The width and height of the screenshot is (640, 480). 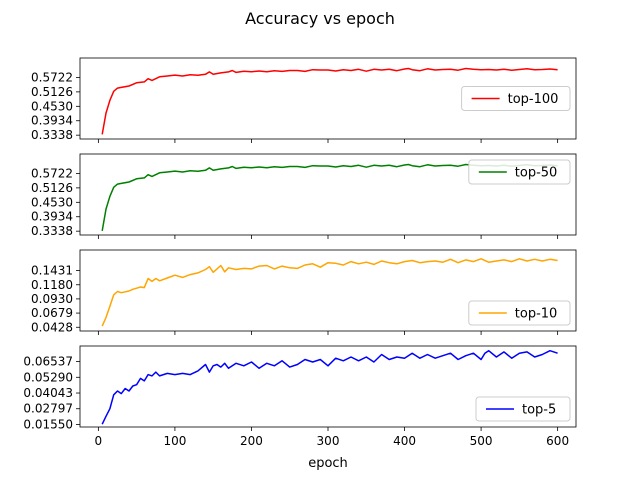 I want to click on x-tick-label: 200, so click(x=251, y=441).